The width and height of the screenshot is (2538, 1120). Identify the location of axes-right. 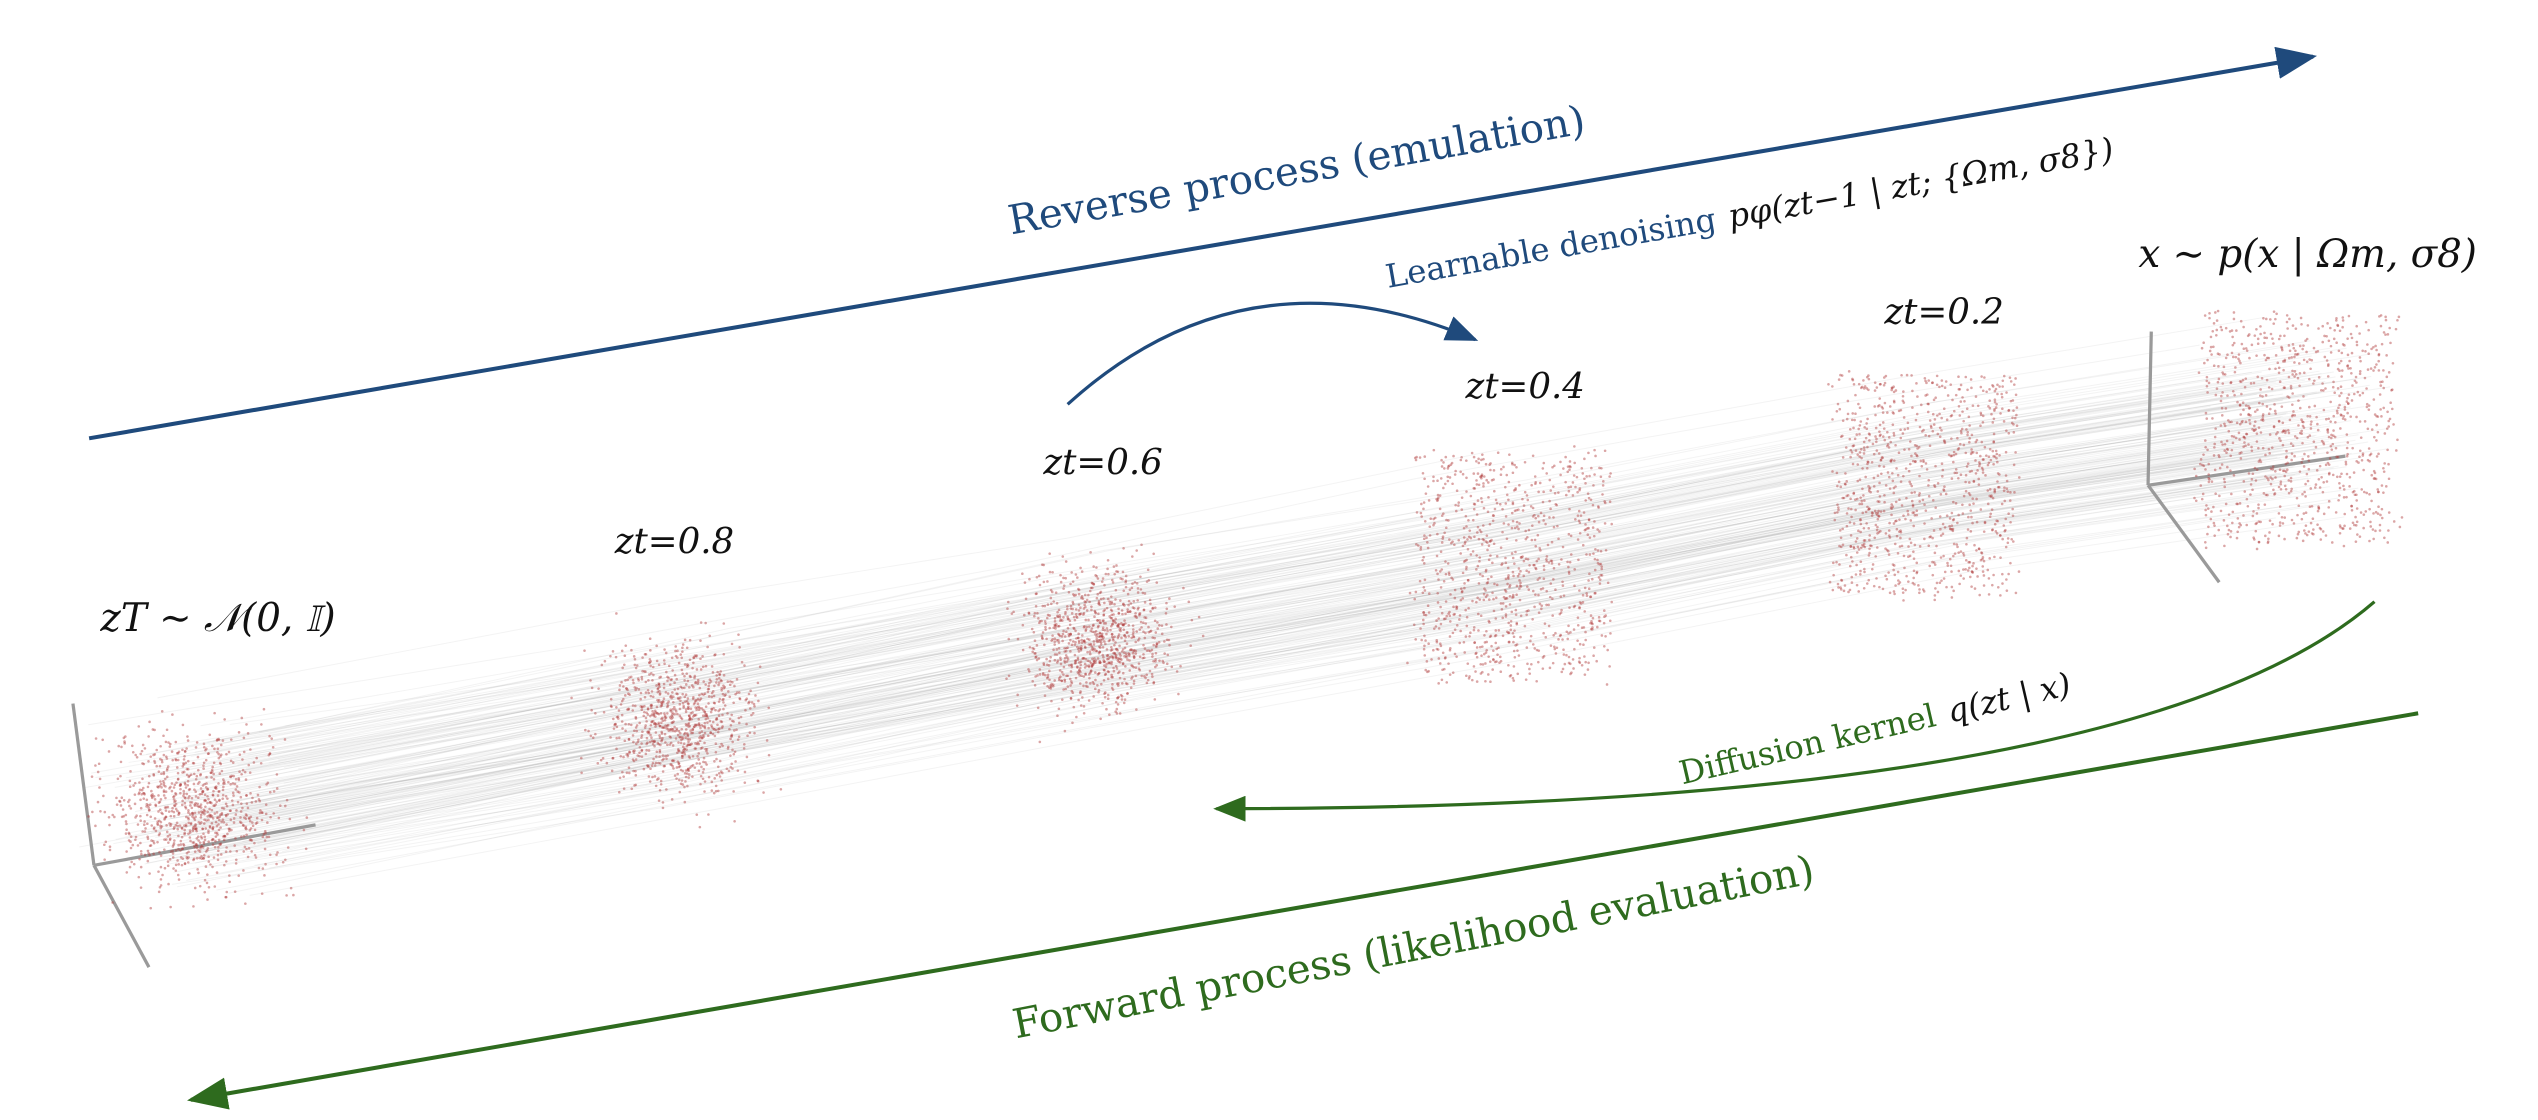
(2246, 457).